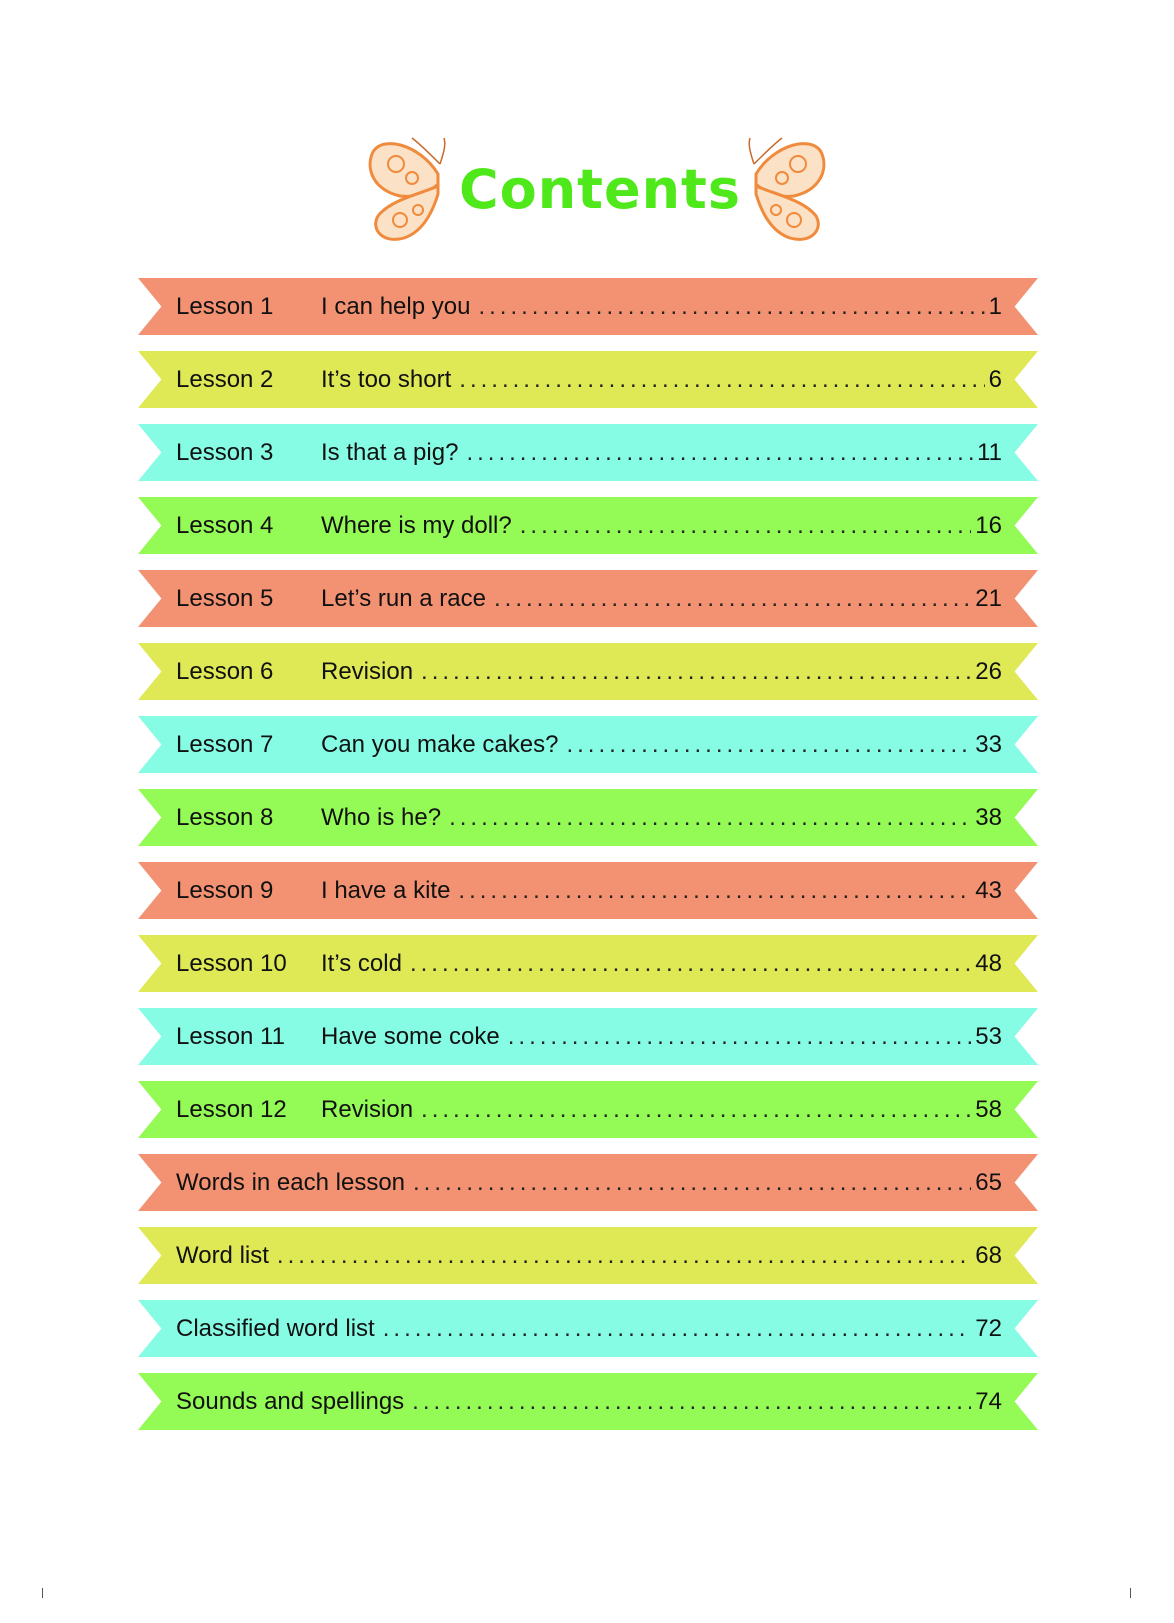  I want to click on toc-entry: Lesson 4 Where is my doll? 16, so click(588, 525).